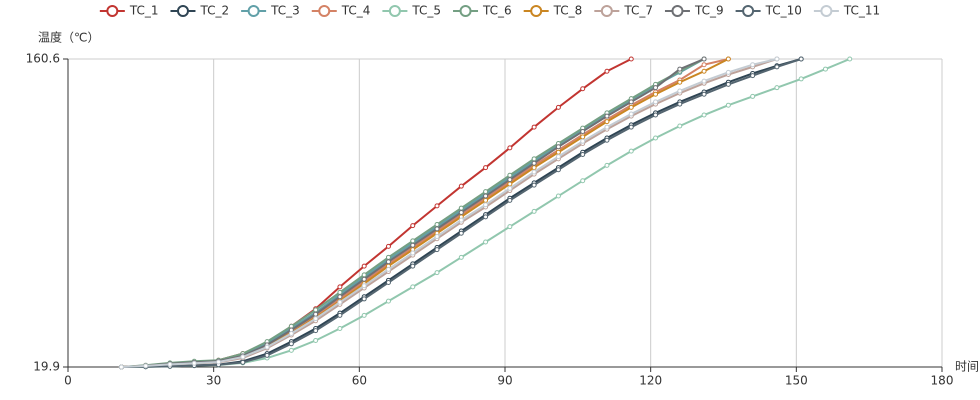 This screenshot has width=980, height=400. Describe the element at coordinates (68, 381) in the screenshot. I see `x-tick-label: 0` at that location.